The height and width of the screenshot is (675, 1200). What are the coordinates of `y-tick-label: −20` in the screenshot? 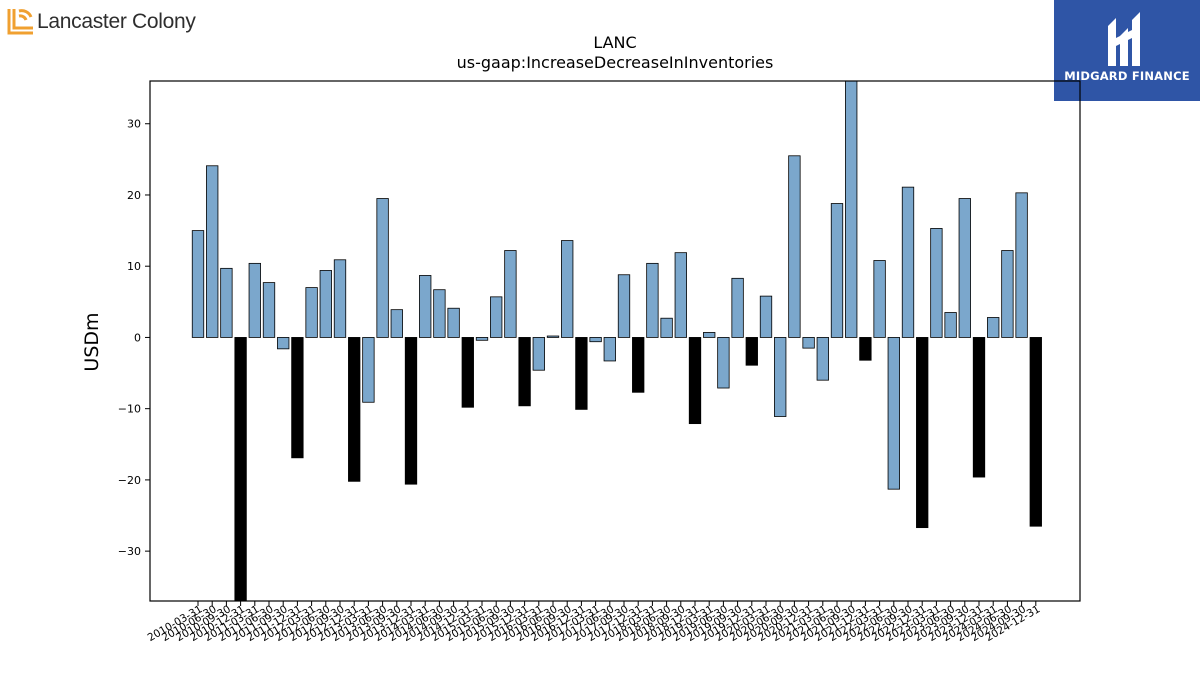 It's located at (129, 480).